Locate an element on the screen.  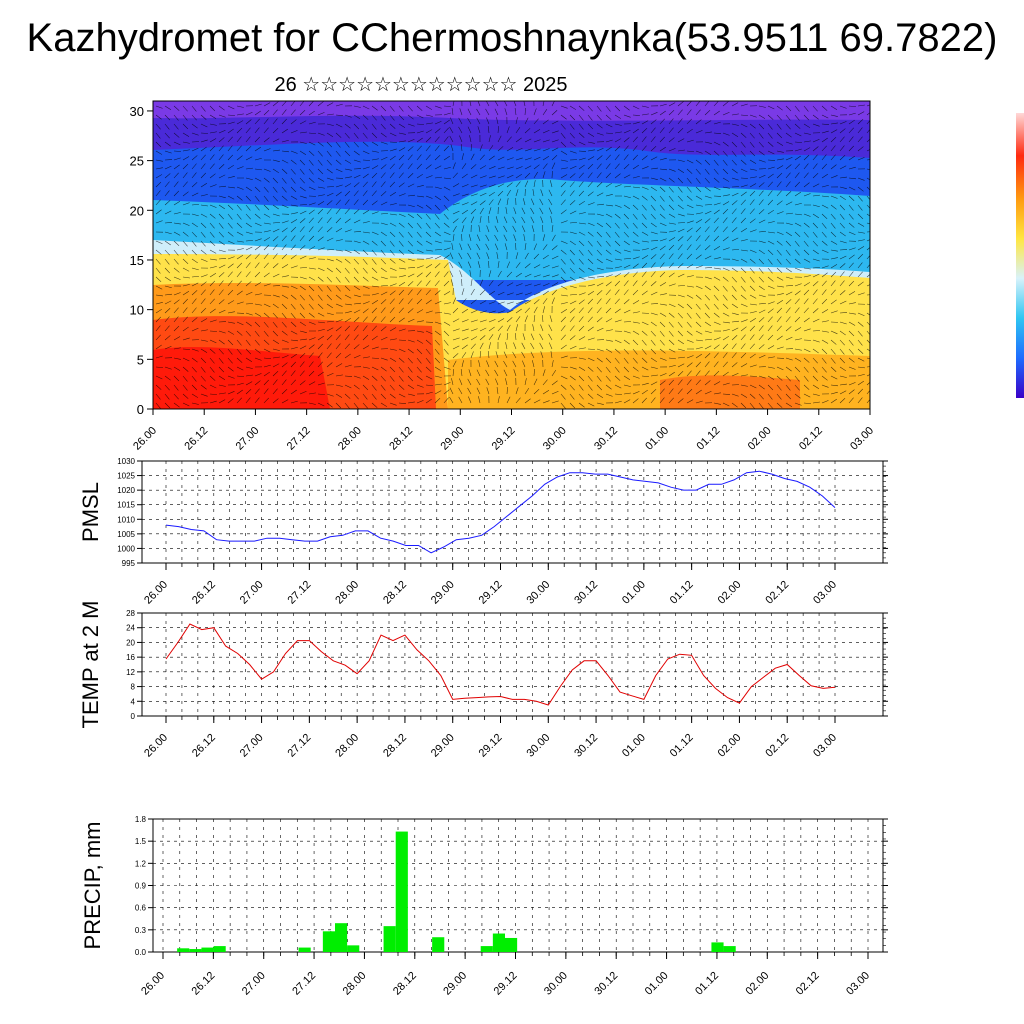
y-axis-title: TEMP at 2 M is located at coordinates (90, 665).